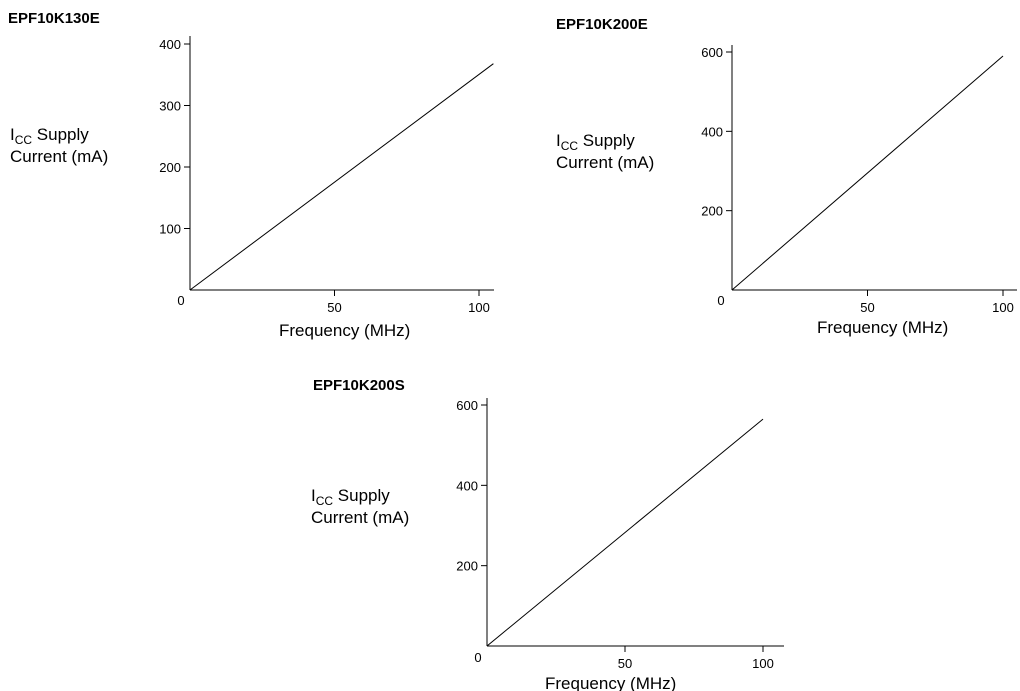  I want to click on chart1-y-label-symbol: I, so click(12, 134).